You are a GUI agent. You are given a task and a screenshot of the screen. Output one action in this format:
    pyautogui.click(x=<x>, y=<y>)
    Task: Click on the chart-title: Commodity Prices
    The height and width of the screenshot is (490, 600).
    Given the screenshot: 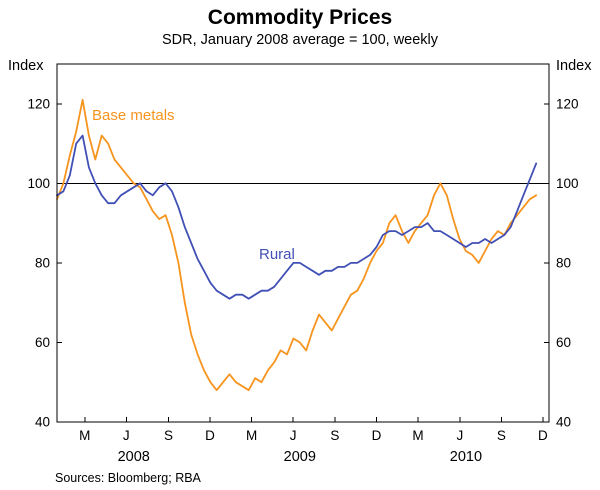 What is the action you would take?
    pyautogui.click(x=300, y=17)
    